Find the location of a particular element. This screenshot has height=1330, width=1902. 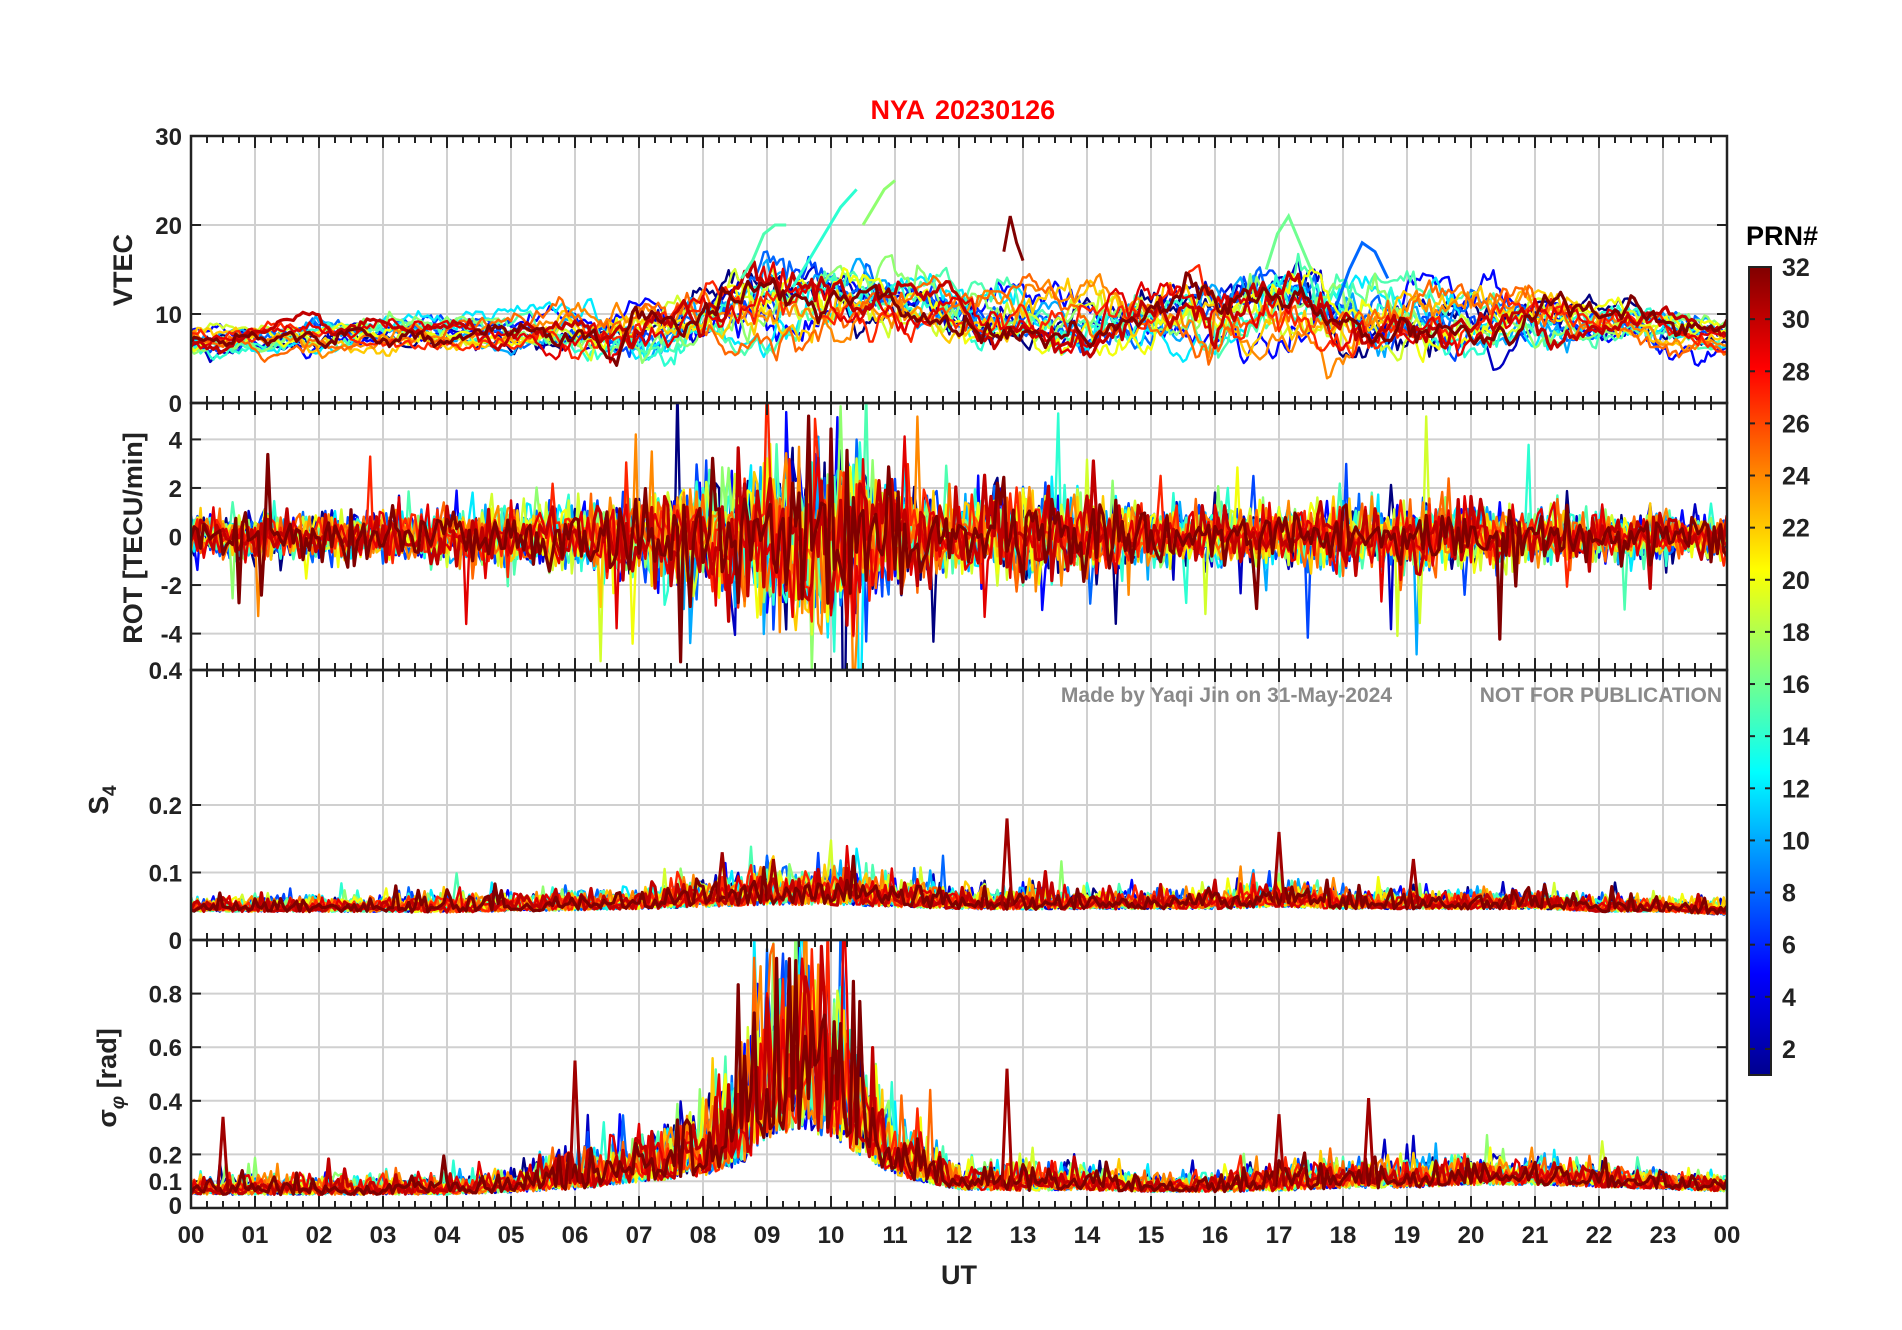

x-tick-label: 23 is located at coordinates (1663, 1235).